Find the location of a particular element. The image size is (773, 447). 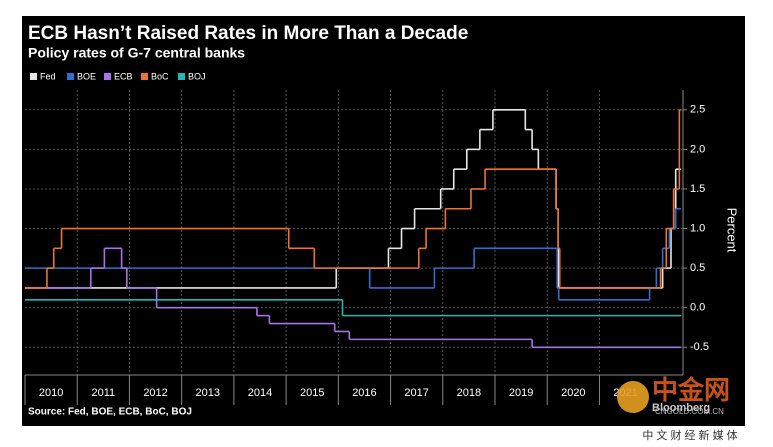

y-tick-label: 2.5 is located at coordinates (697, 110).